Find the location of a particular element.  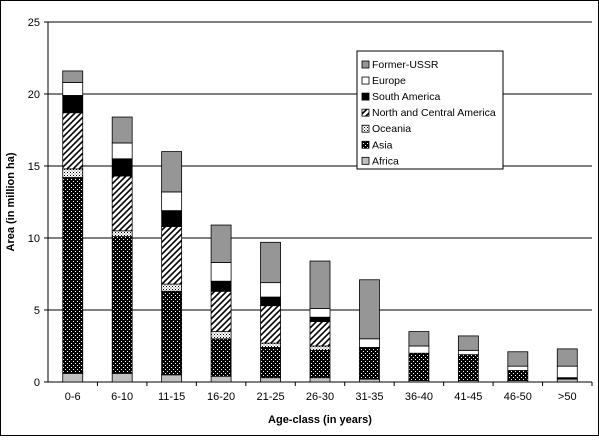

y-tick-label: 25 is located at coordinates (34, 23).